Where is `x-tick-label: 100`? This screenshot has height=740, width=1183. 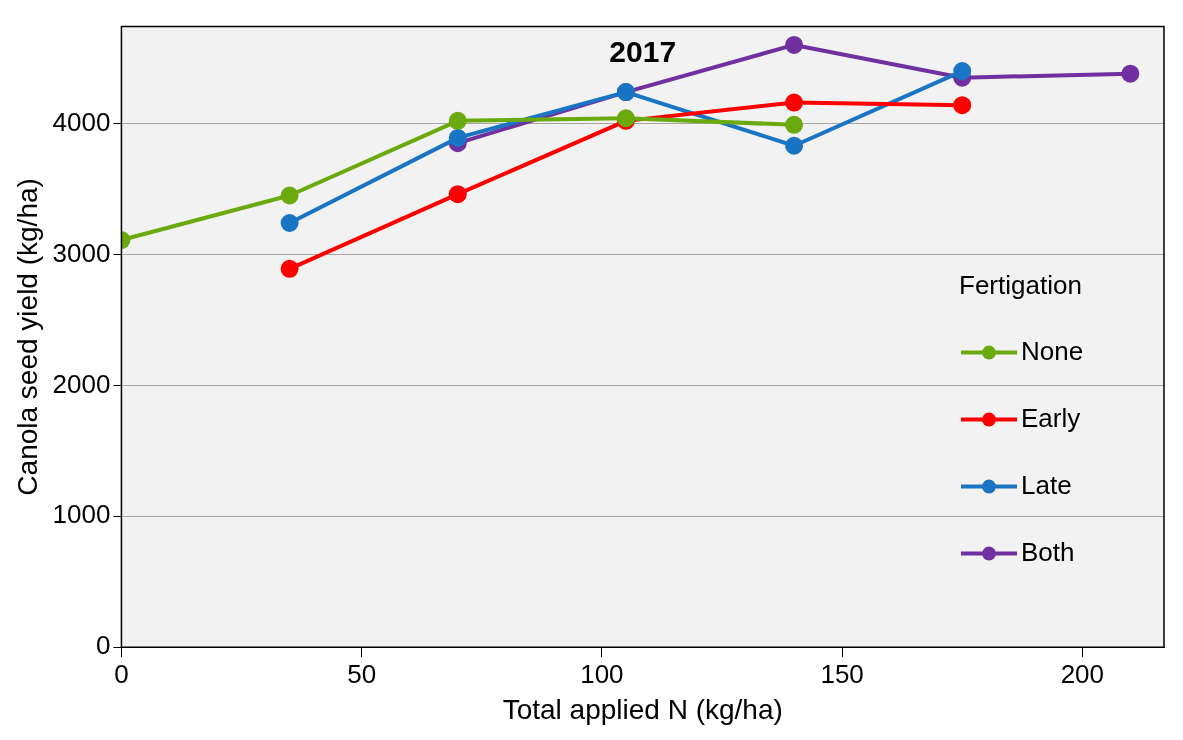
x-tick-label: 100 is located at coordinates (602, 673).